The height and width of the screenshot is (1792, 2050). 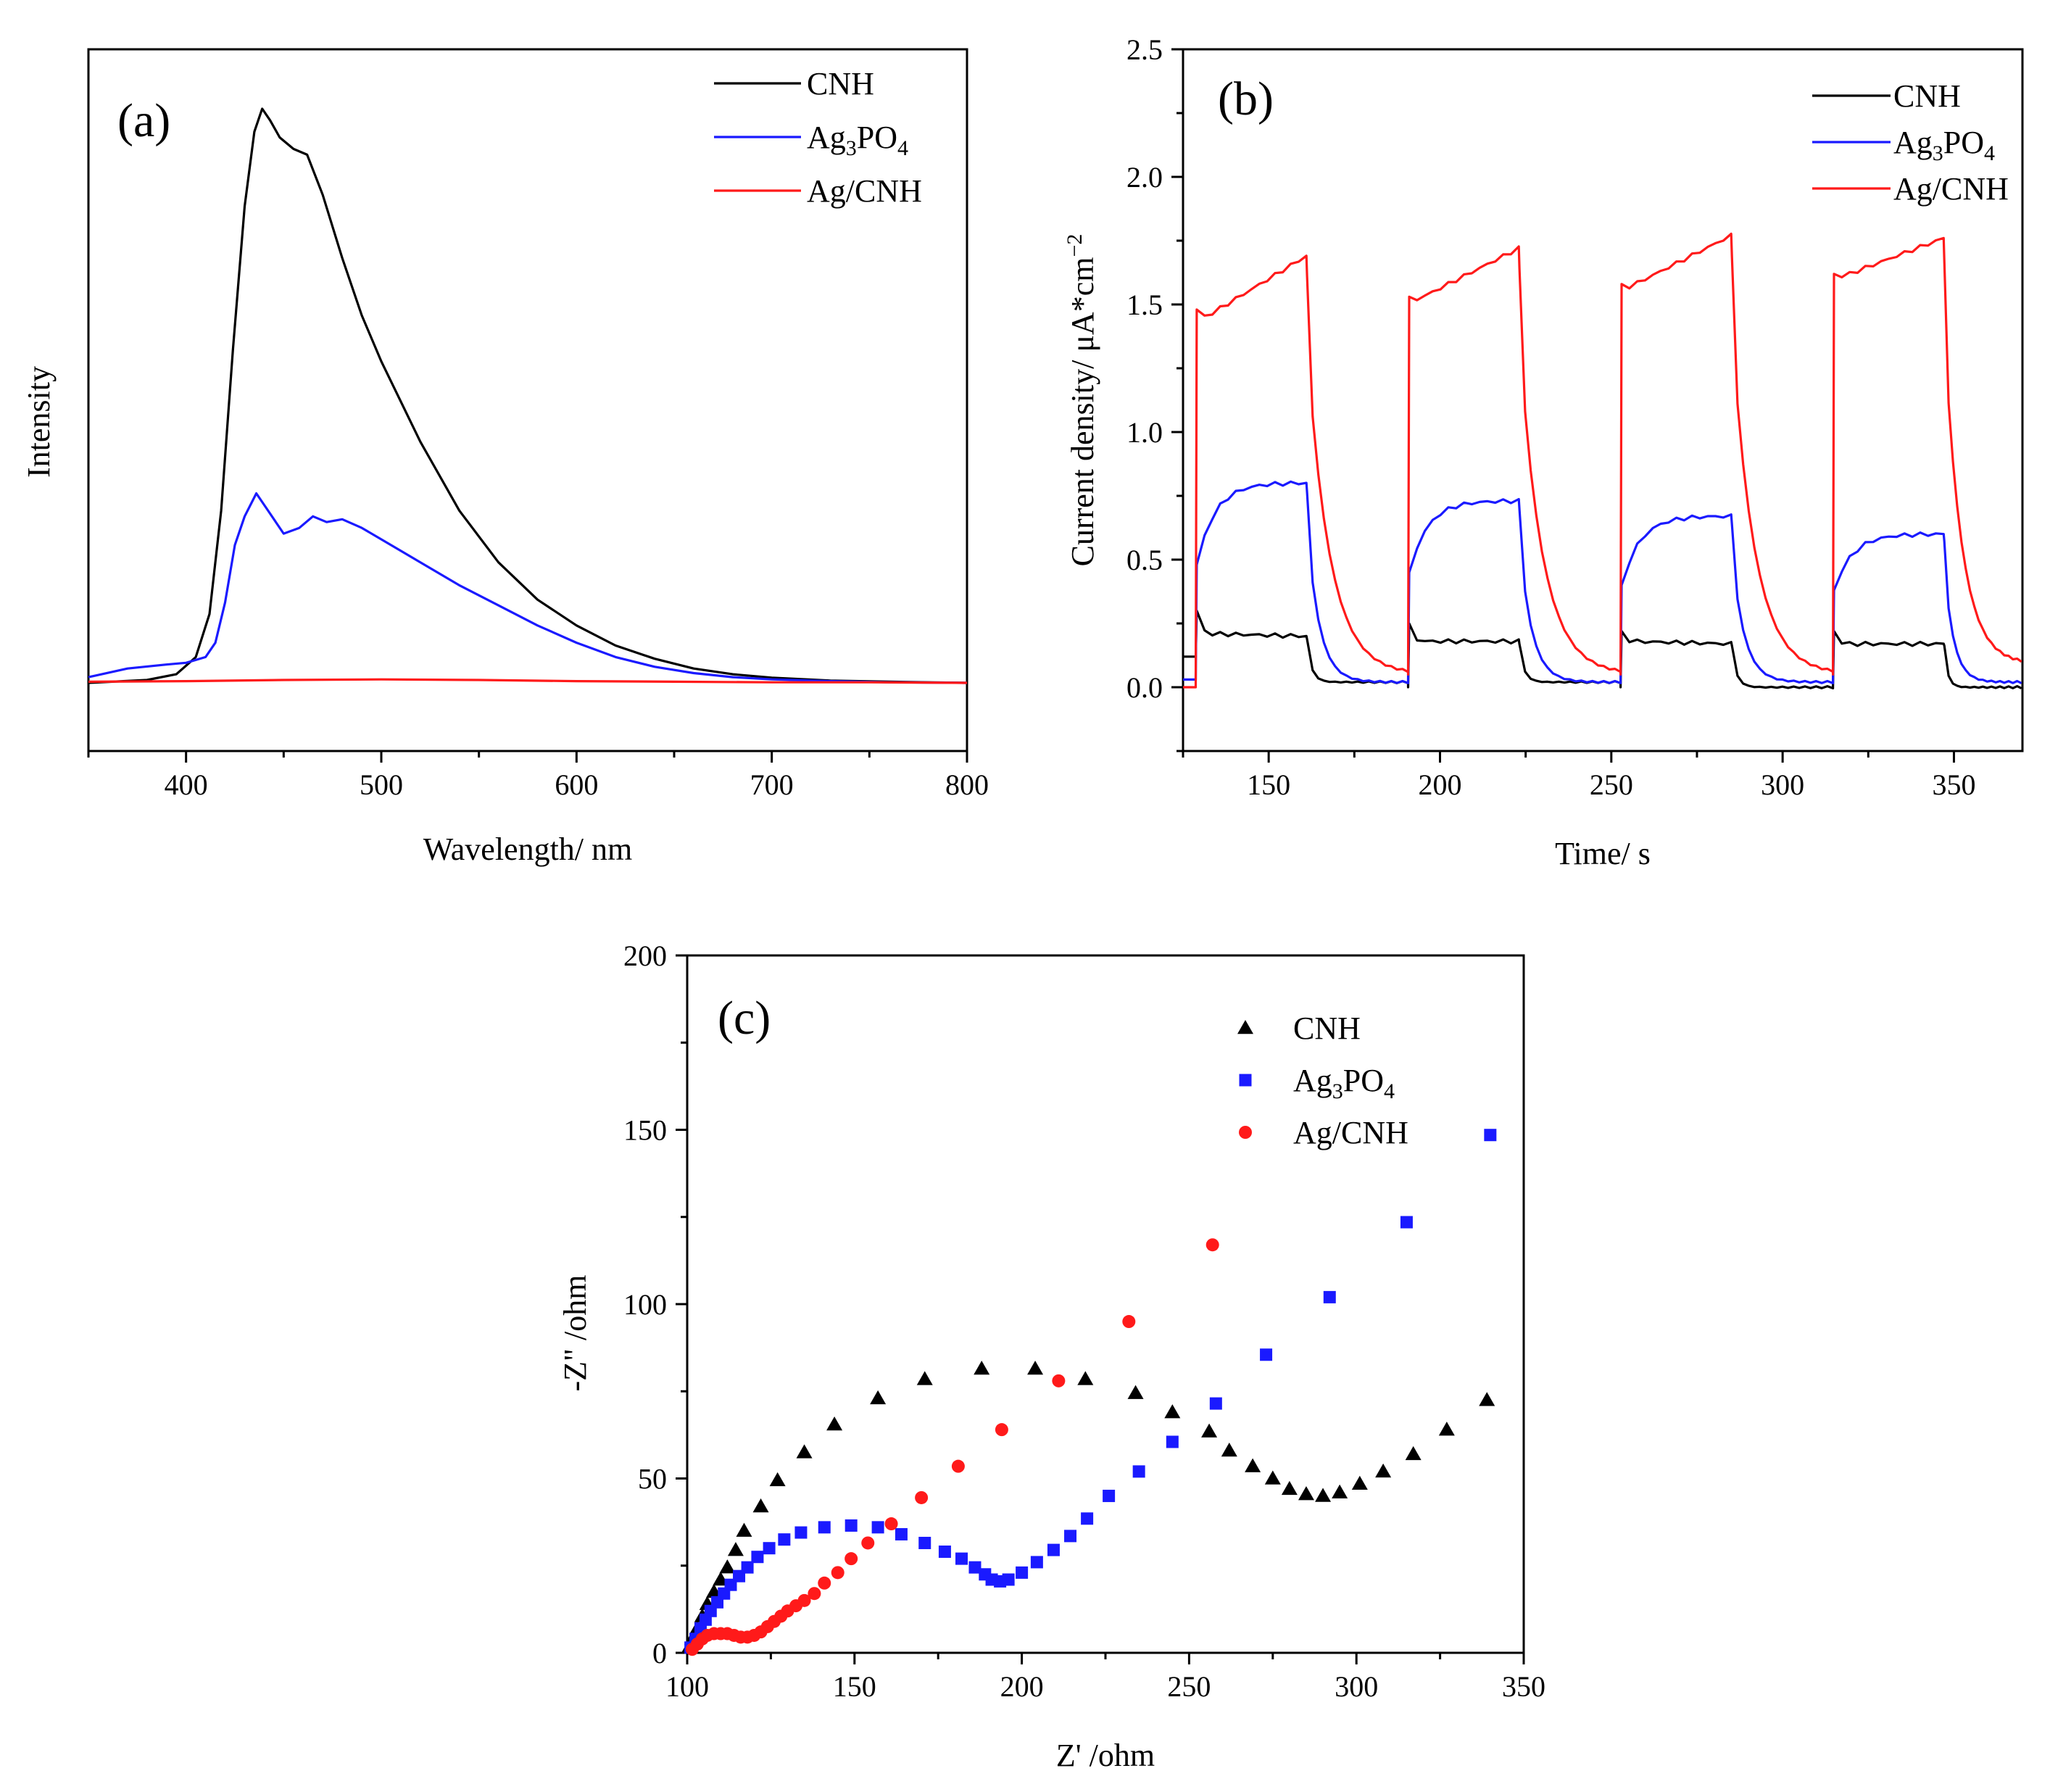 I want to click on panel-c-series-ag3po4, so click(x=1090, y=1392).